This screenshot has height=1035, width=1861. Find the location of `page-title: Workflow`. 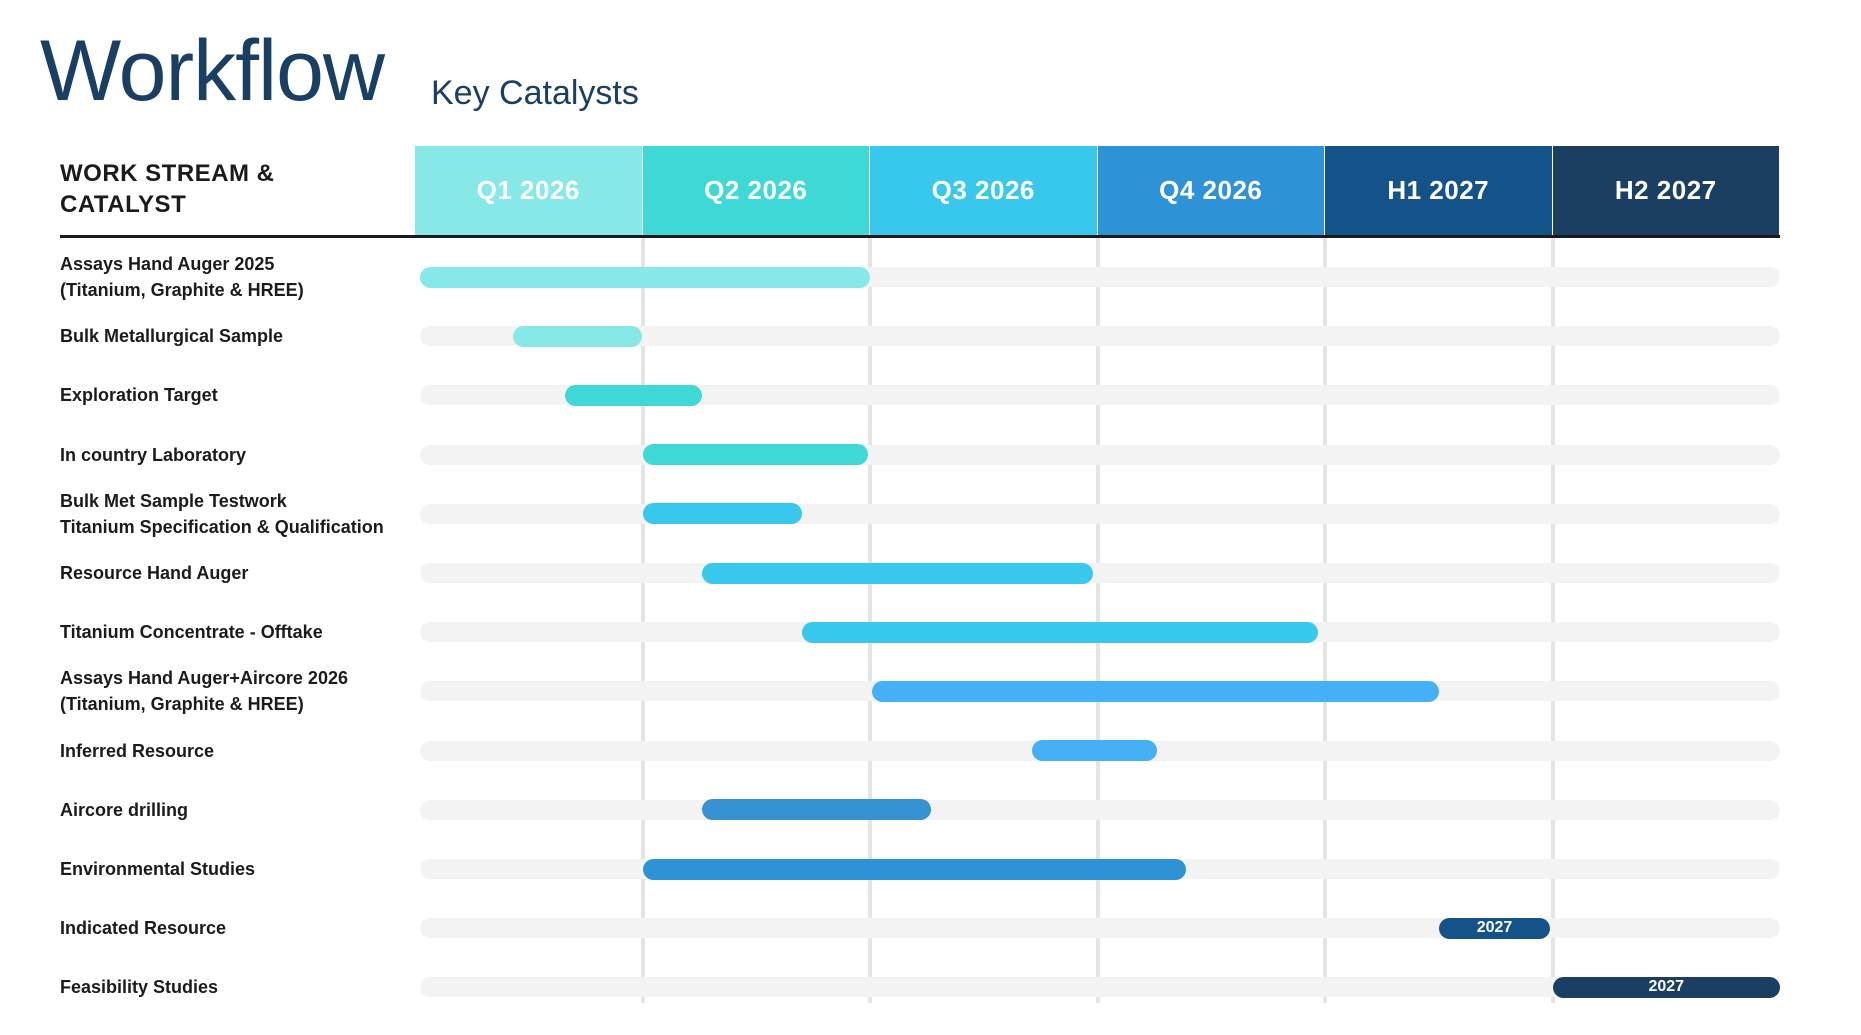

page-title: Workflow is located at coordinates (212, 71).